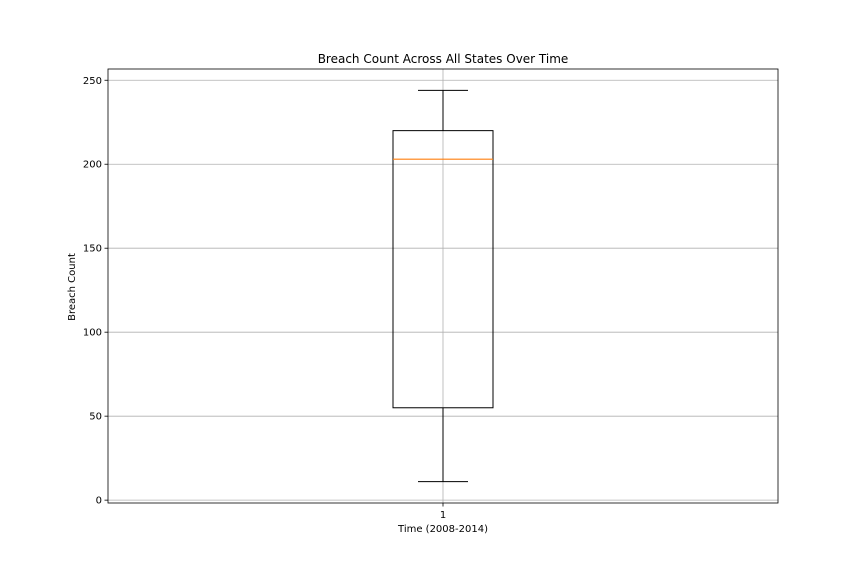 Image resolution: width=864 pixels, height=576 pixels. I want to click on x-axis-ticks: 1, so click(443, 512).